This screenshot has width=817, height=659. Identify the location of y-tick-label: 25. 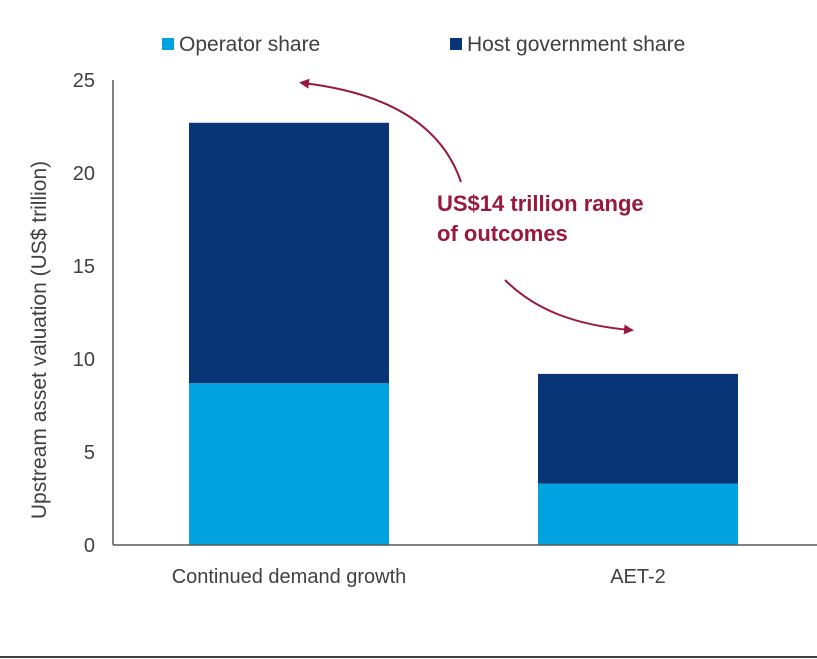
(84, 81).